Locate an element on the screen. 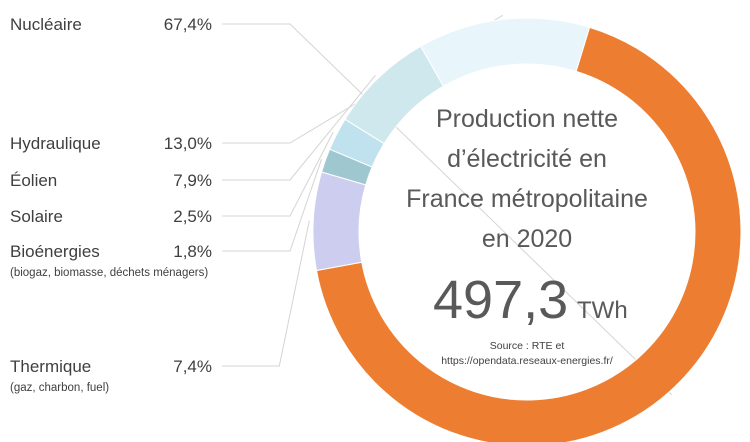 This screenshot has height=442, width=750. label-solaire: Solaire is located at coordinates (36, 216).